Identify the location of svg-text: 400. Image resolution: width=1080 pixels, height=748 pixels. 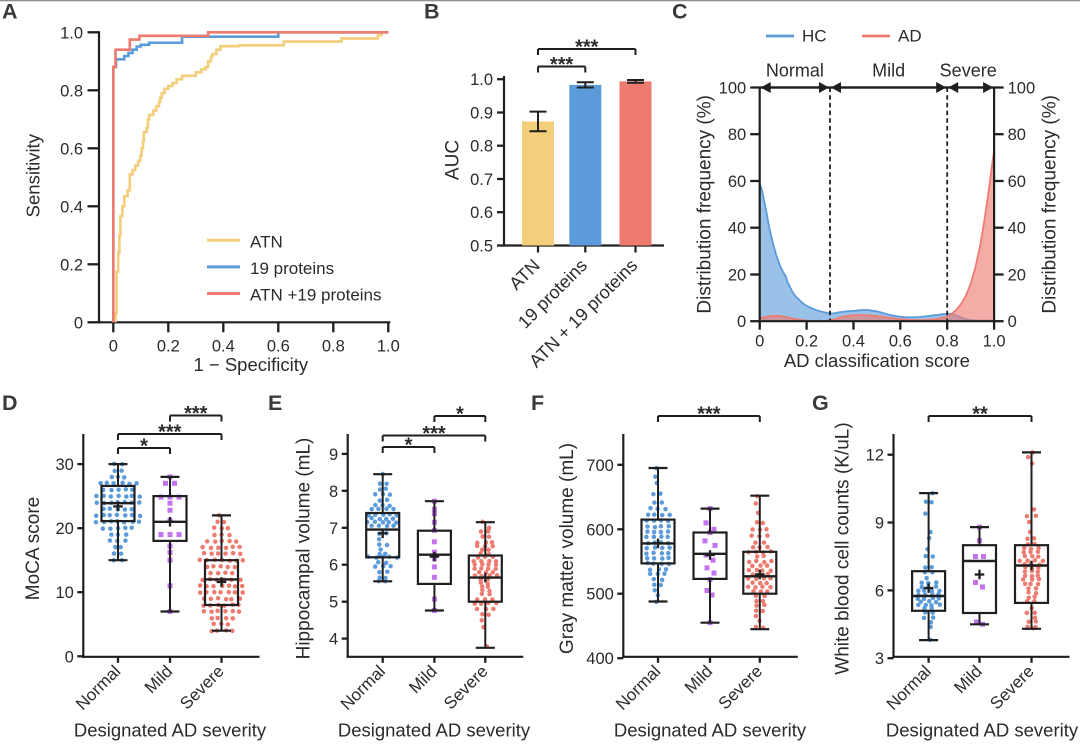
(600, 659).